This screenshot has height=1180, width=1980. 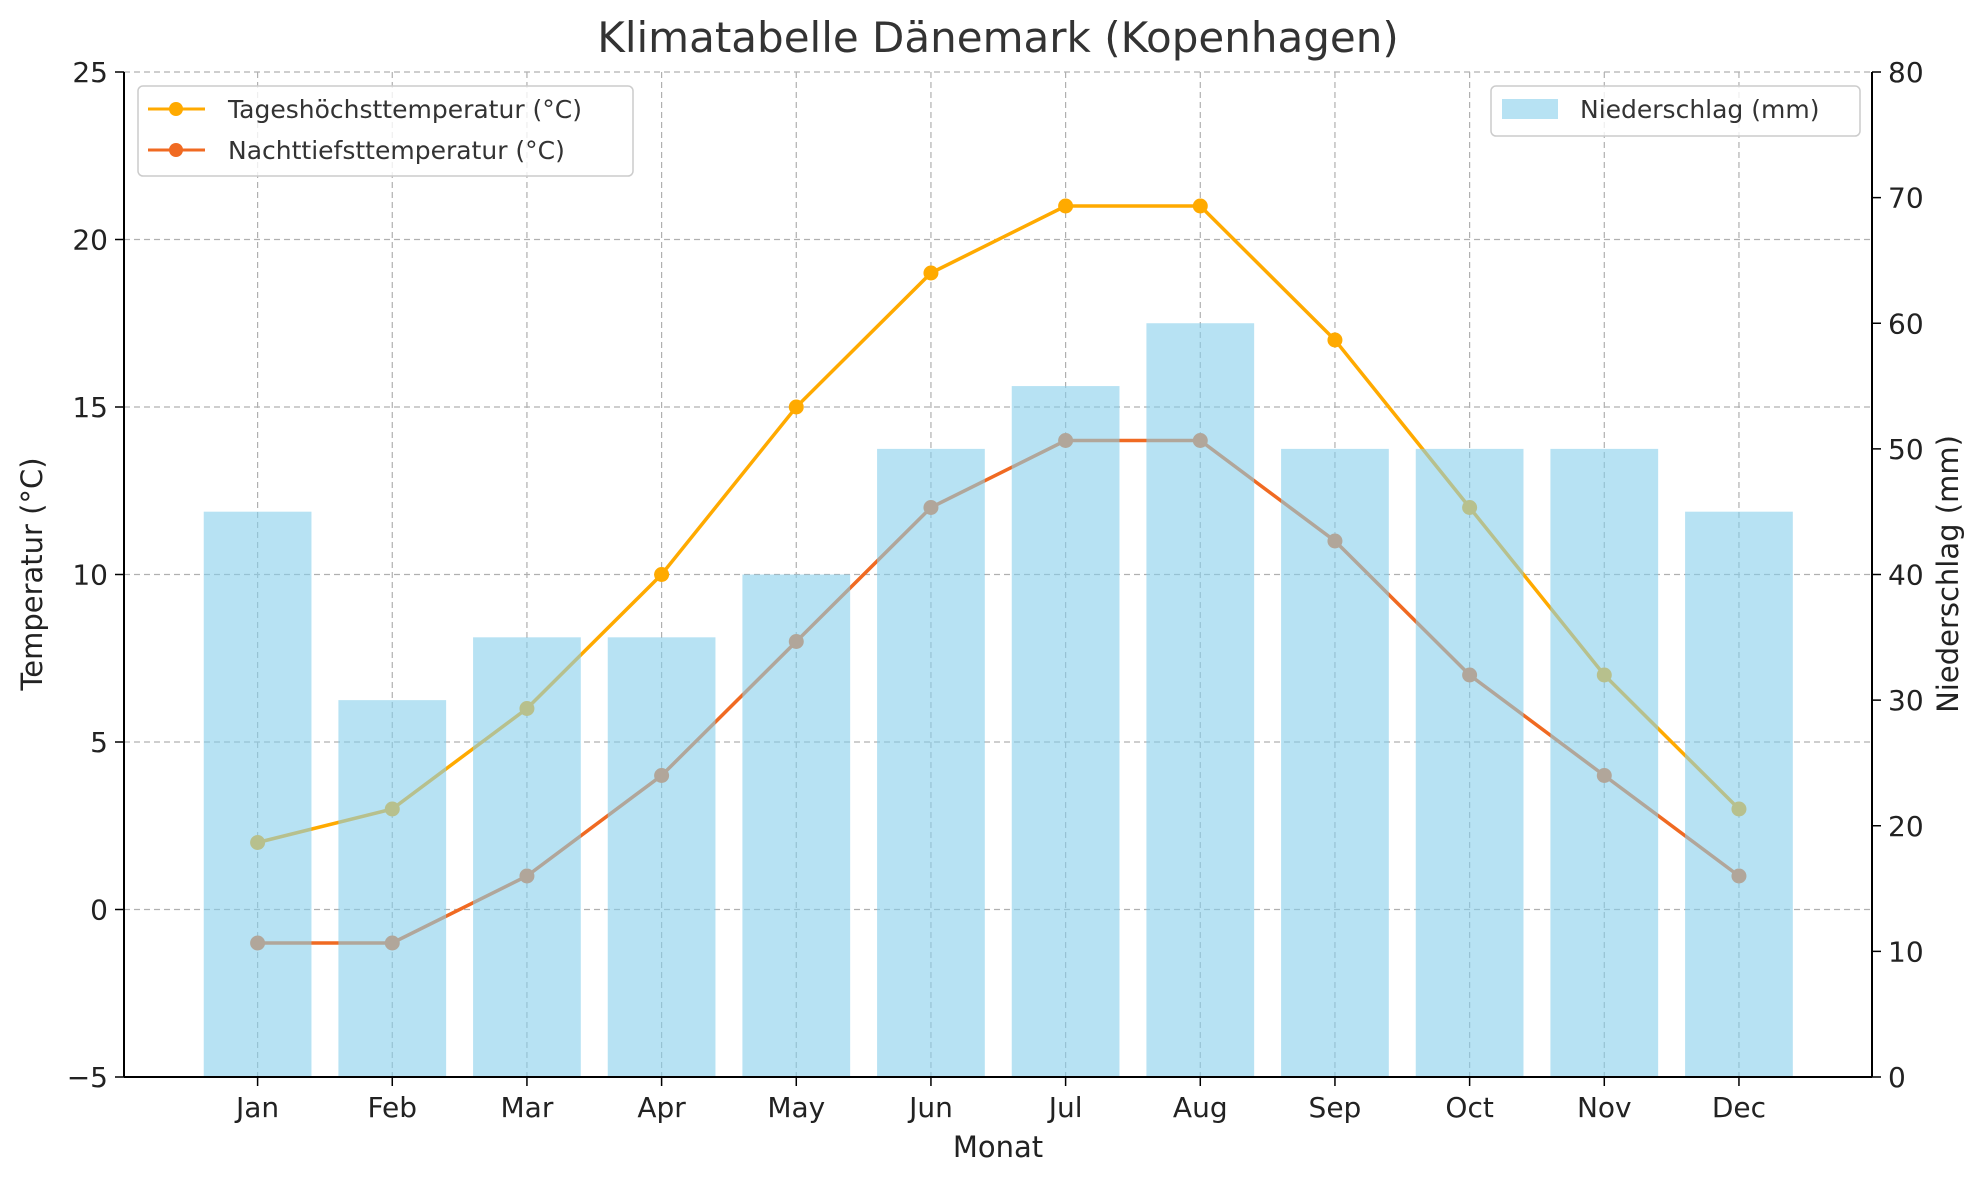 What do you see at coordinates (931, 762) in the screenshot?
I see `bar-jun` at bounding box center [931, 762].